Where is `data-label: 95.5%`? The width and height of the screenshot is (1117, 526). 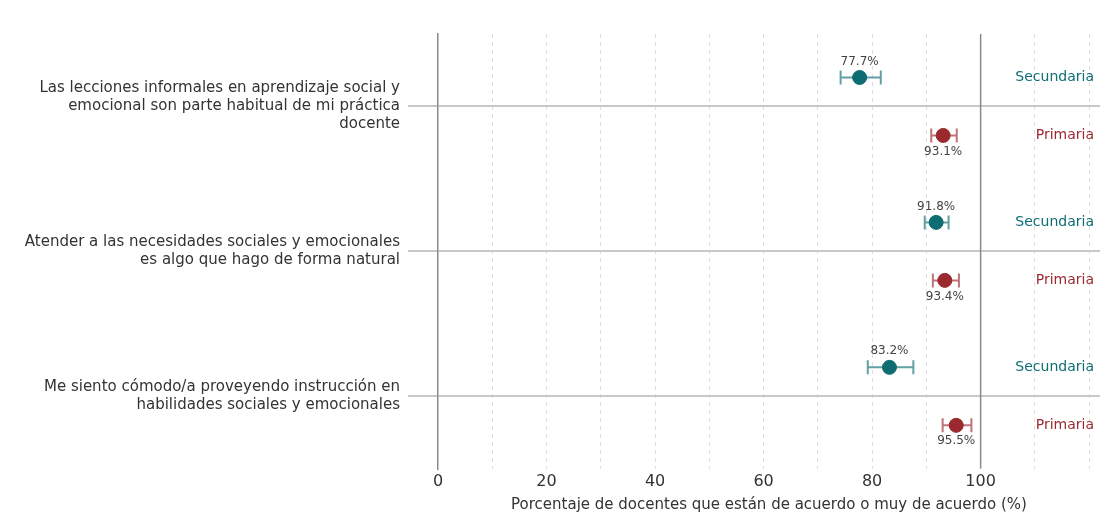
data-label: 95.5% is located at coordinates (956, 440).